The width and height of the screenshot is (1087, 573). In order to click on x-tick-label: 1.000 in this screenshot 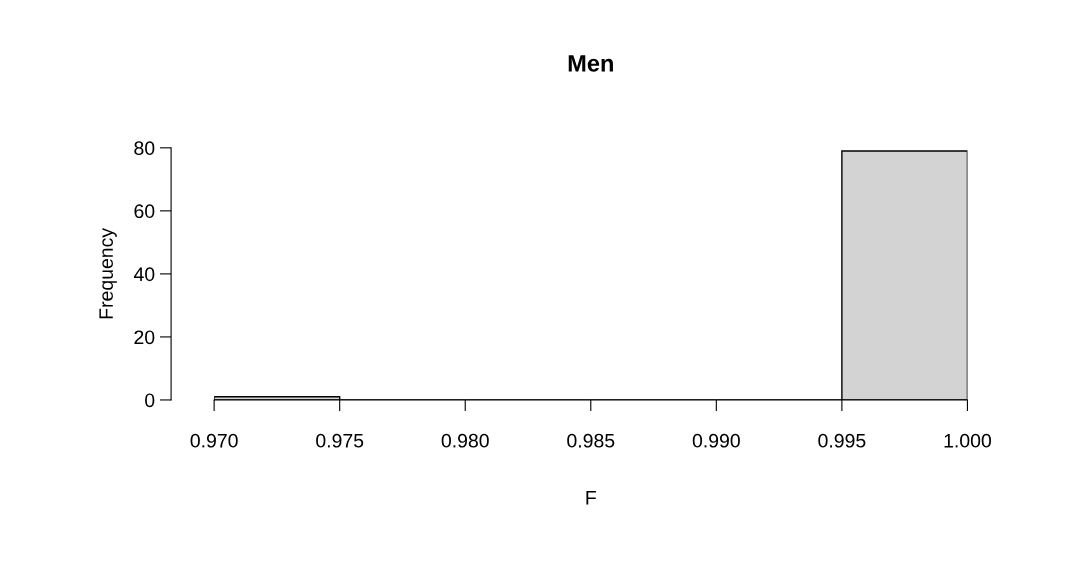, I will do `click(967, 440)`.